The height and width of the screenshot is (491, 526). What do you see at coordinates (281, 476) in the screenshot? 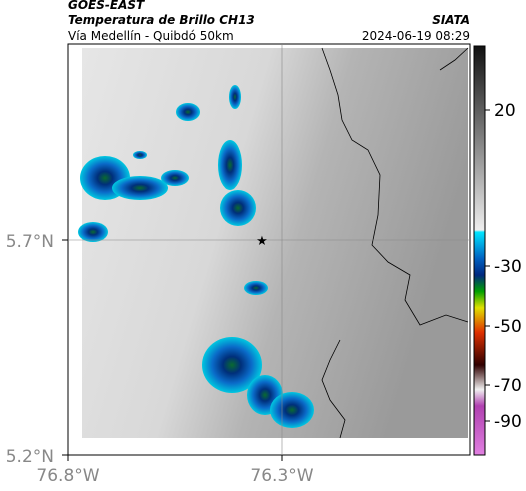
I see `x-tick-label: 76.3°W` at bounding box center [281, 476].